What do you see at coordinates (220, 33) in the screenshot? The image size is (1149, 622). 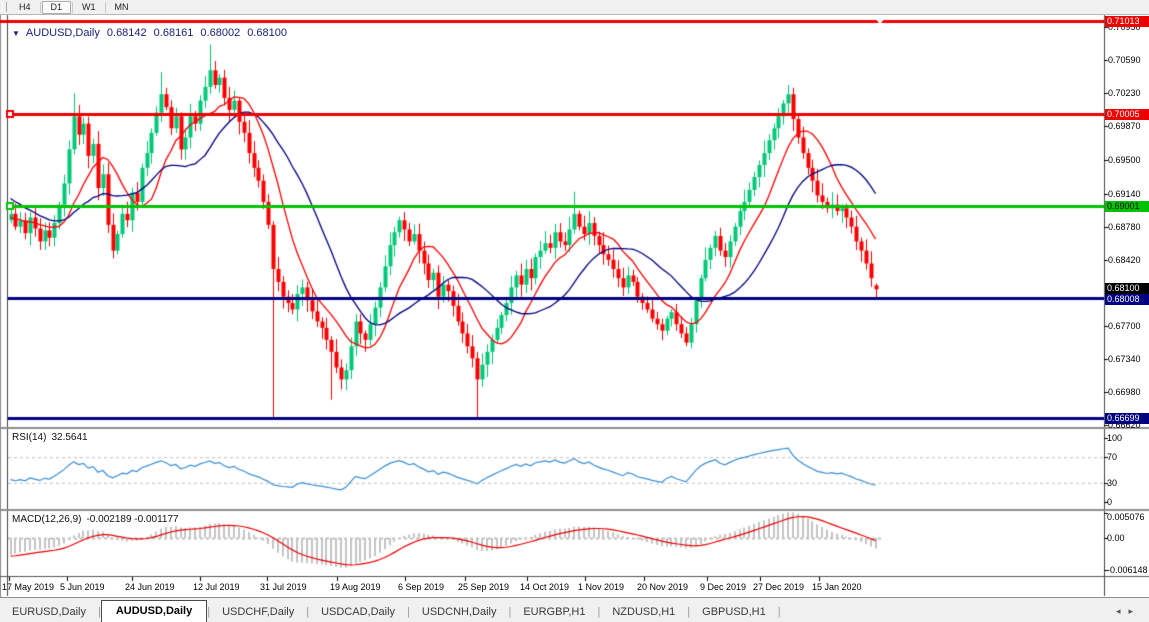 I see `quote-low: 0.68002` at bounding box center [220, 33].